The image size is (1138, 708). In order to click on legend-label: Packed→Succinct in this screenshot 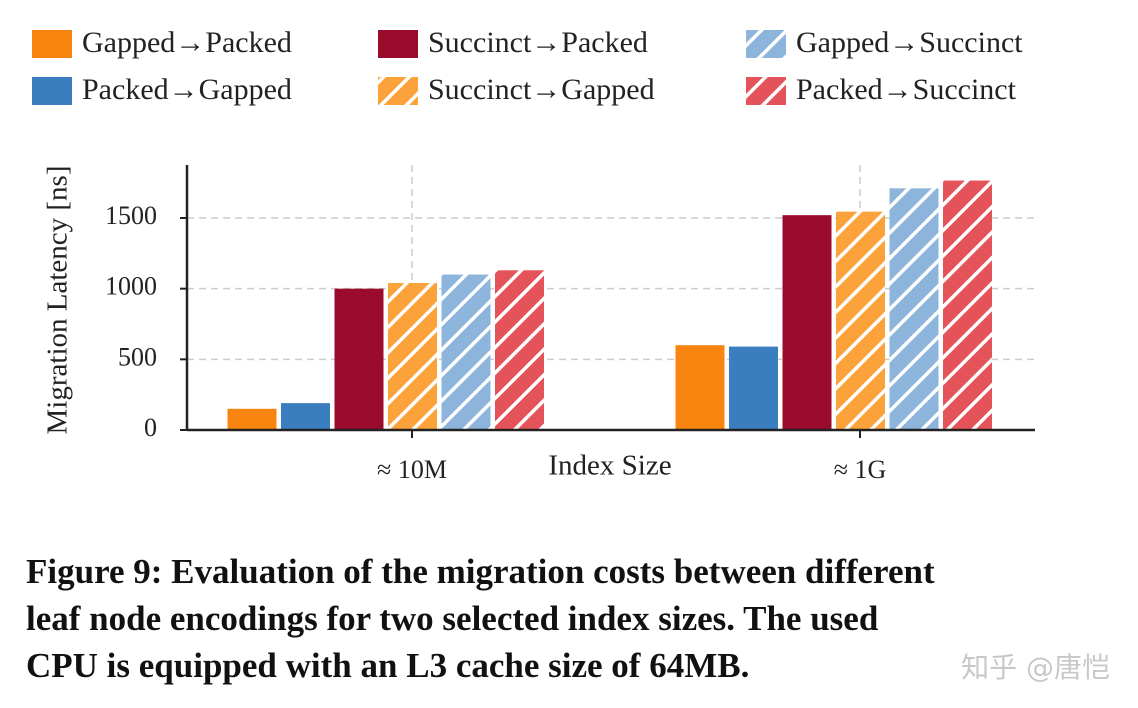, I will do `click(906, 89)`.